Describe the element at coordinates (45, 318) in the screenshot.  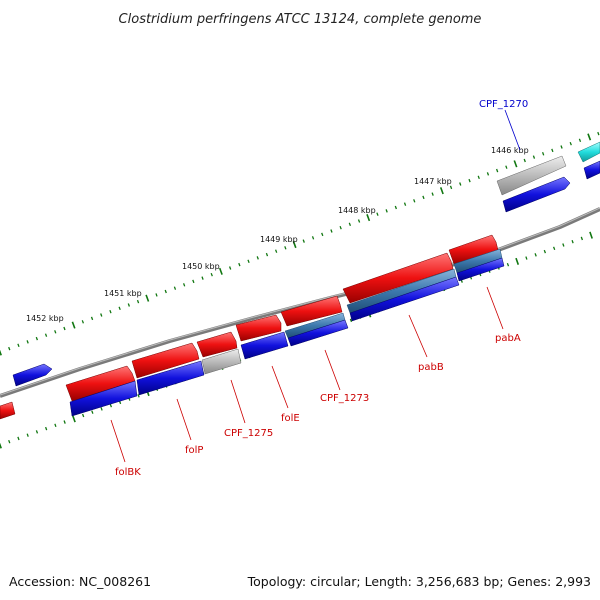
I see `ruler-label: 1452 kbp` at that location.